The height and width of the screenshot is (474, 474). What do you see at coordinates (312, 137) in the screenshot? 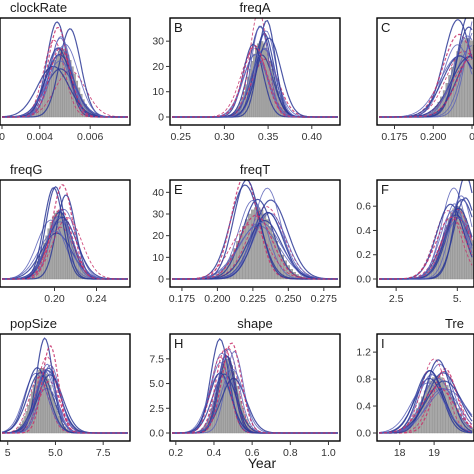
I see `x-tick-label: 0.40` at bounding box center [312, 137].